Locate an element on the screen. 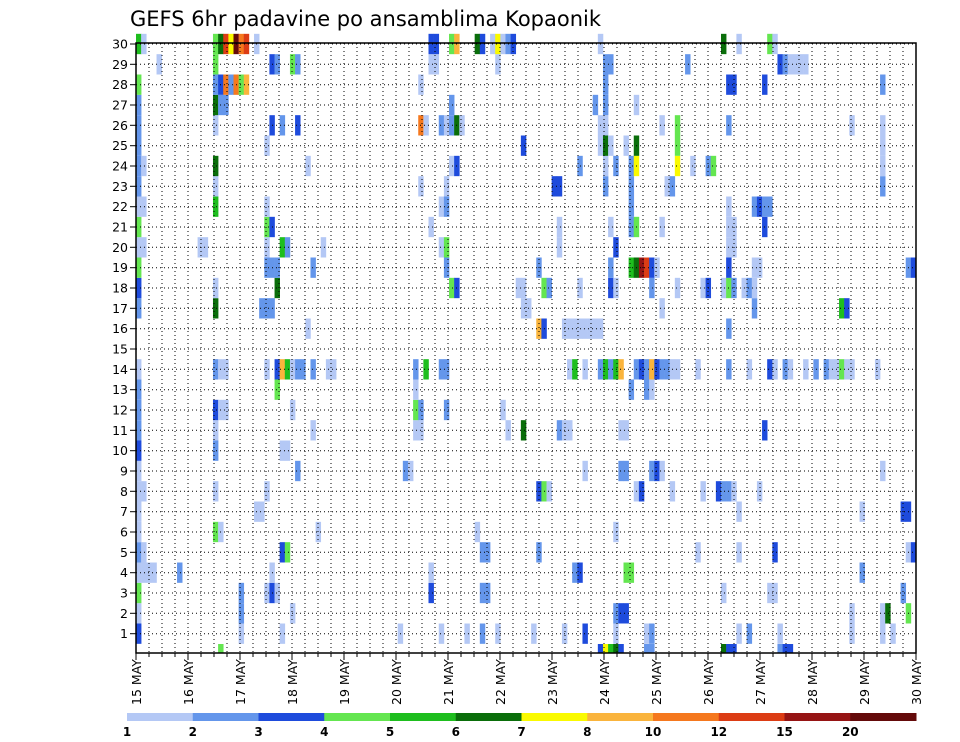 The height and width of the screenshot is (742, 960). y-tick-label: 30 is located at coordinates (120, 44).